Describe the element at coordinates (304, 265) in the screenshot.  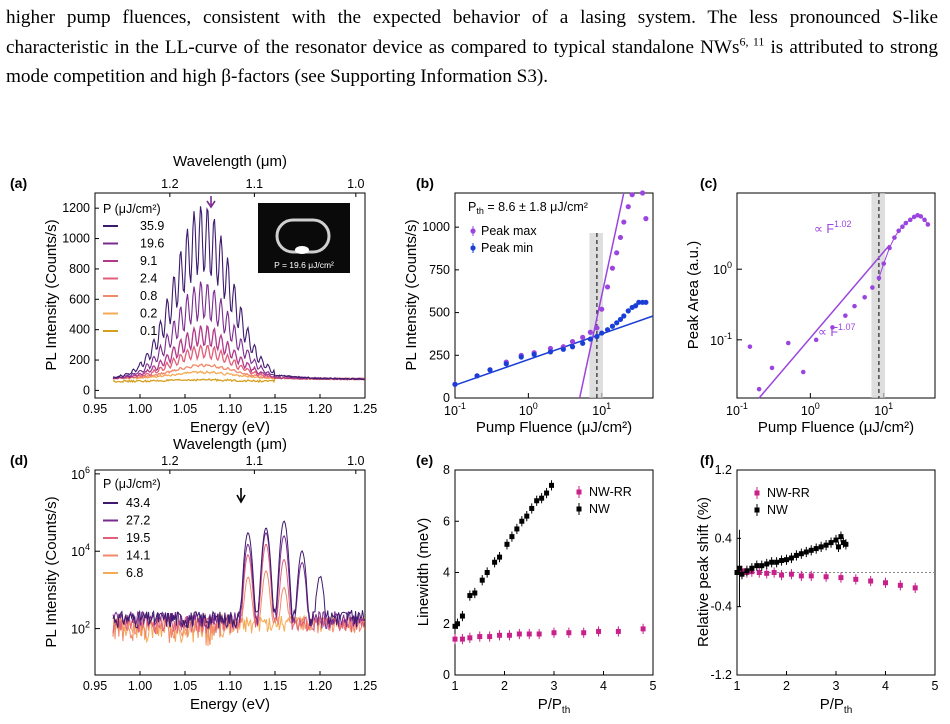
I see `inset-label: P = 19.6 μJ/cm²` at that location.